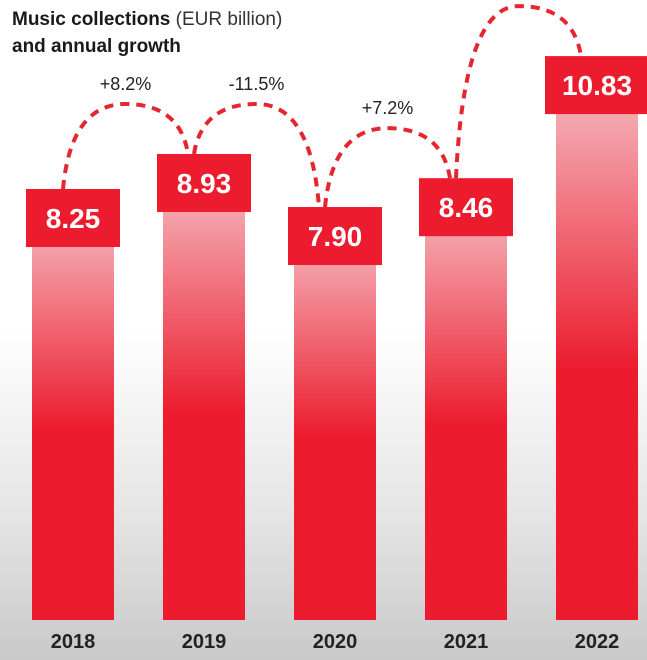 This screenshot has height=660, width=647. I want to click on value-label-2018: 8.25, so click(73, 218).